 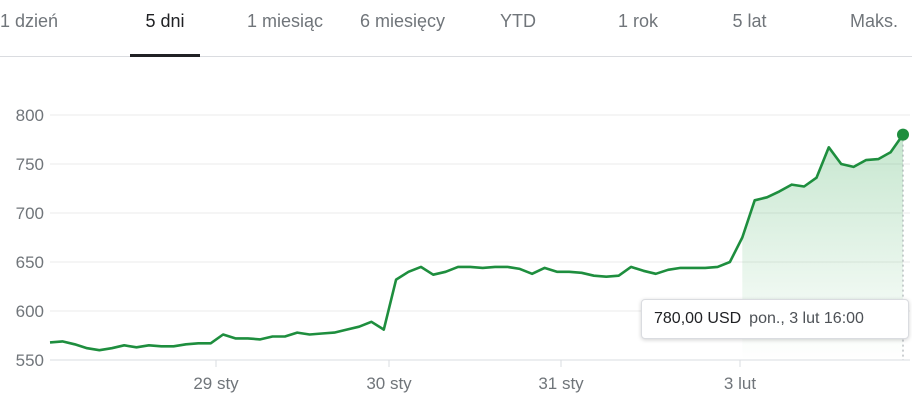 I want to click on tab-4: YTD, so click(x=518, y=28).